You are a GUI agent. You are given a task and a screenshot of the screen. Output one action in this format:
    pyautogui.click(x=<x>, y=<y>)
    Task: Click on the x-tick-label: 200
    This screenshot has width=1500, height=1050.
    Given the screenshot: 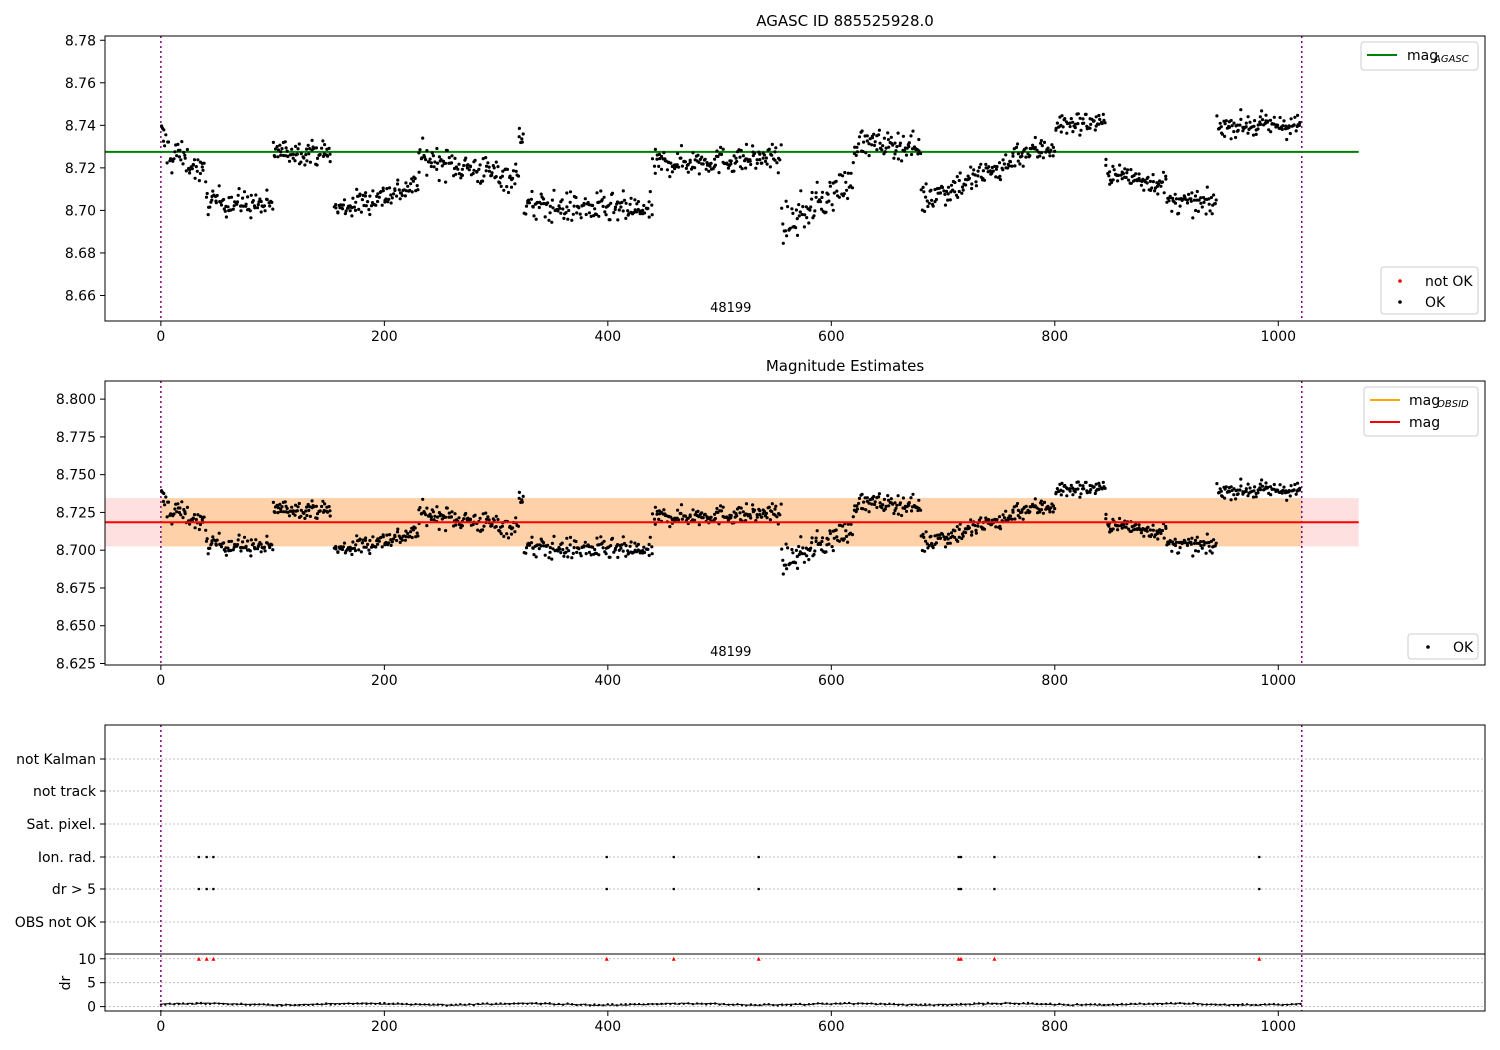 What is the action you would take?
    pyautogui.click(x=384, y=337)
    